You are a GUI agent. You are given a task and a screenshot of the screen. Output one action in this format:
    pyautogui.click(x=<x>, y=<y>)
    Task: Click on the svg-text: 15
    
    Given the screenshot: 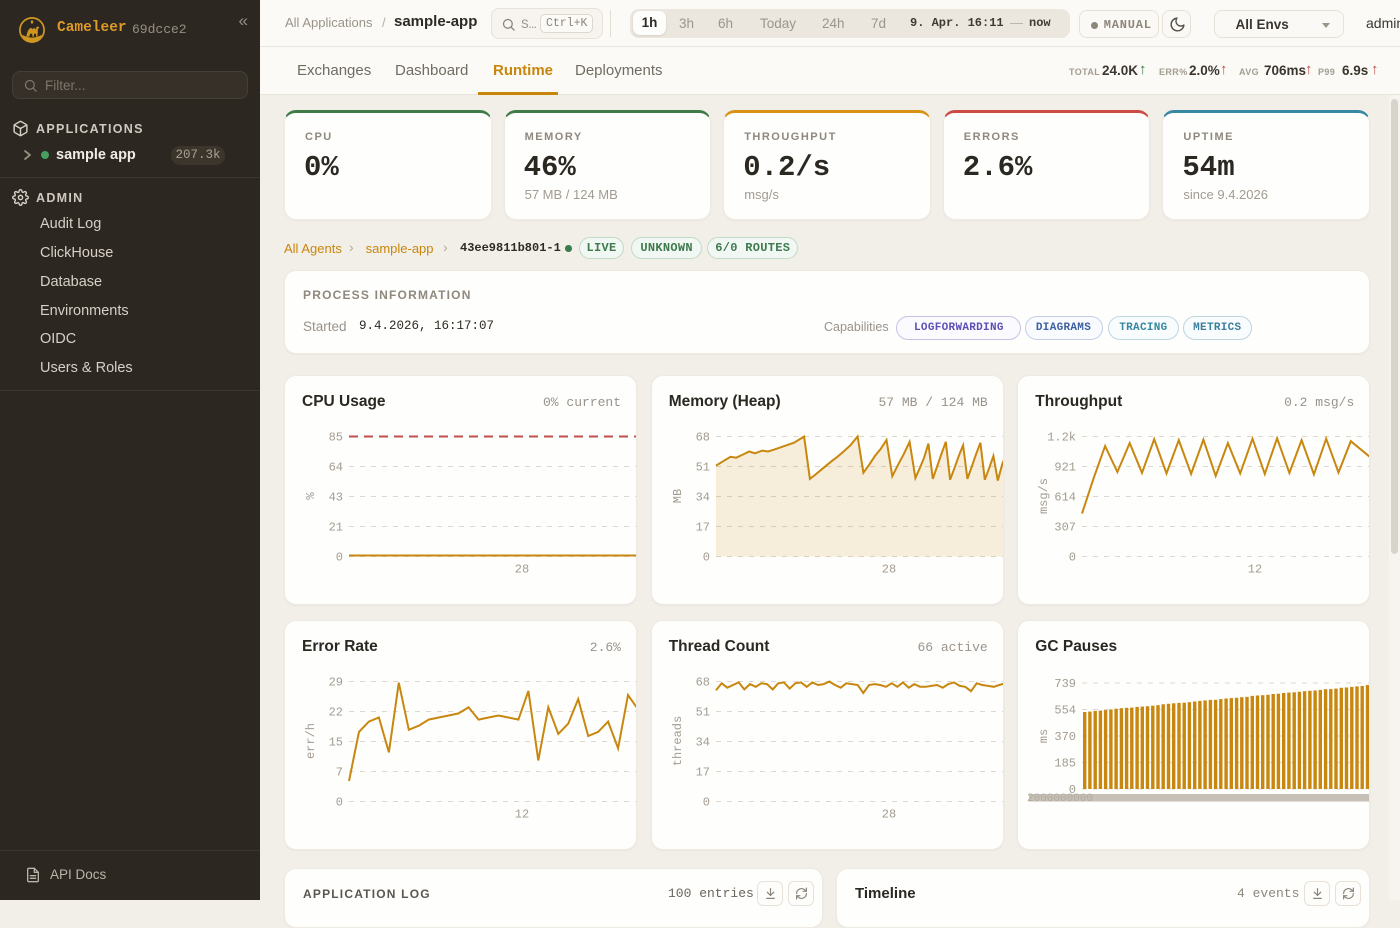 What is the action you would take?
    pyautogui.click(x=336, y=743)
    